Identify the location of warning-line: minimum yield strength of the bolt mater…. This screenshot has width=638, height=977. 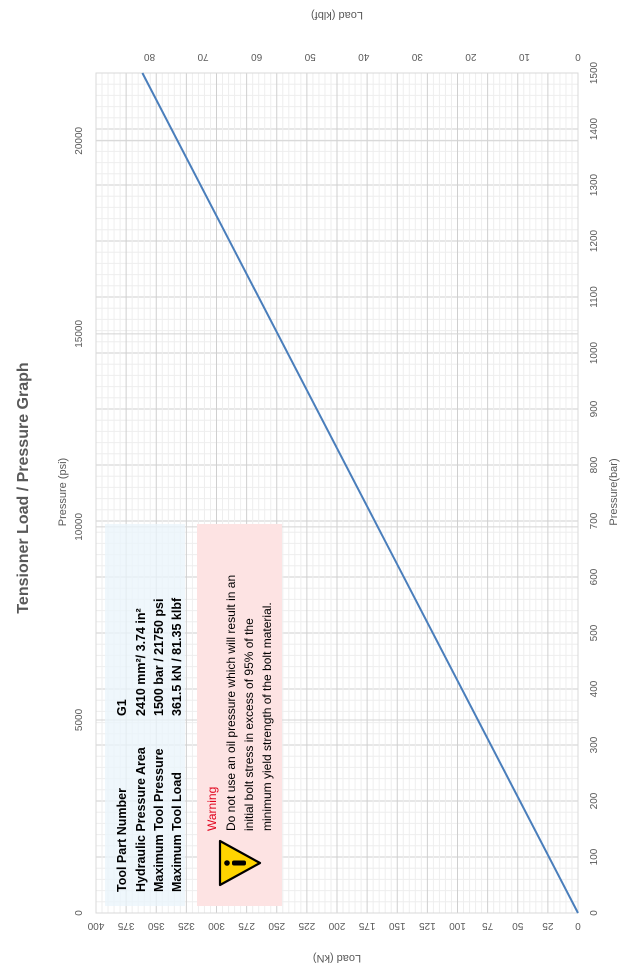
(267, 716).